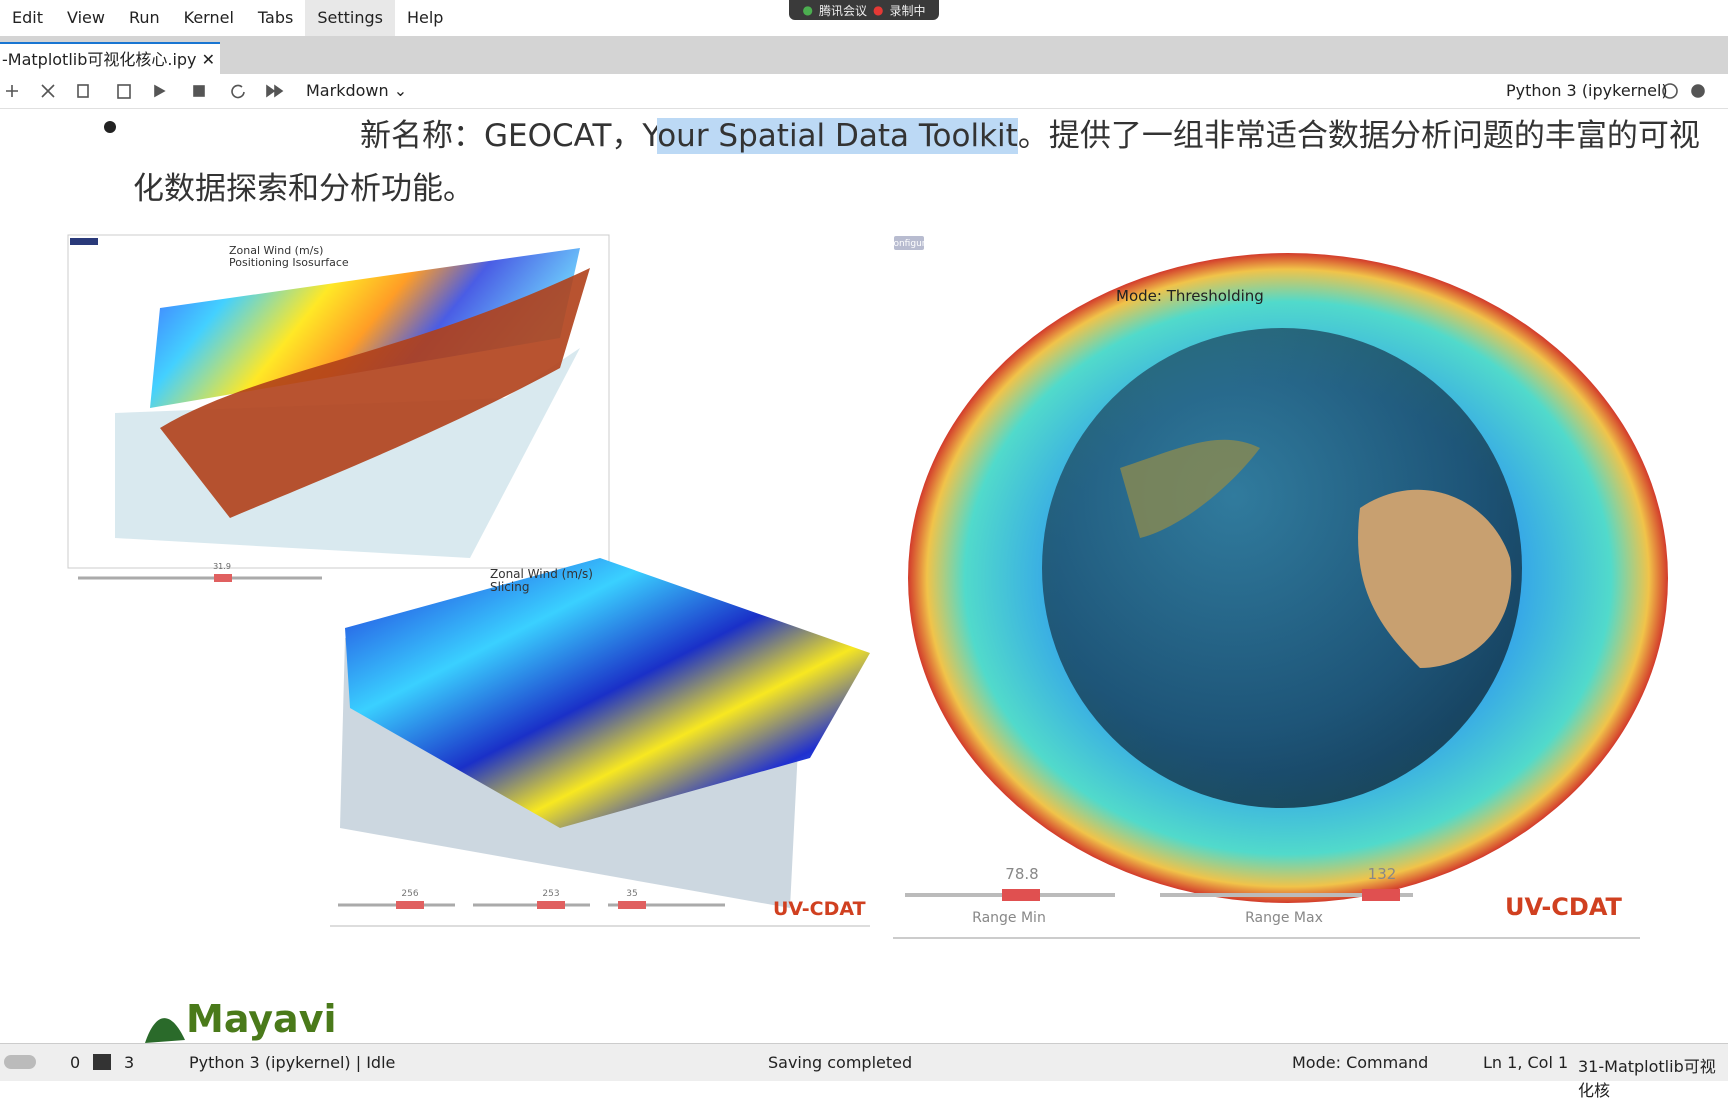  Describe the element at coordinates (855, 91) in the screenshot. I see `toolbar-icons` at that location.